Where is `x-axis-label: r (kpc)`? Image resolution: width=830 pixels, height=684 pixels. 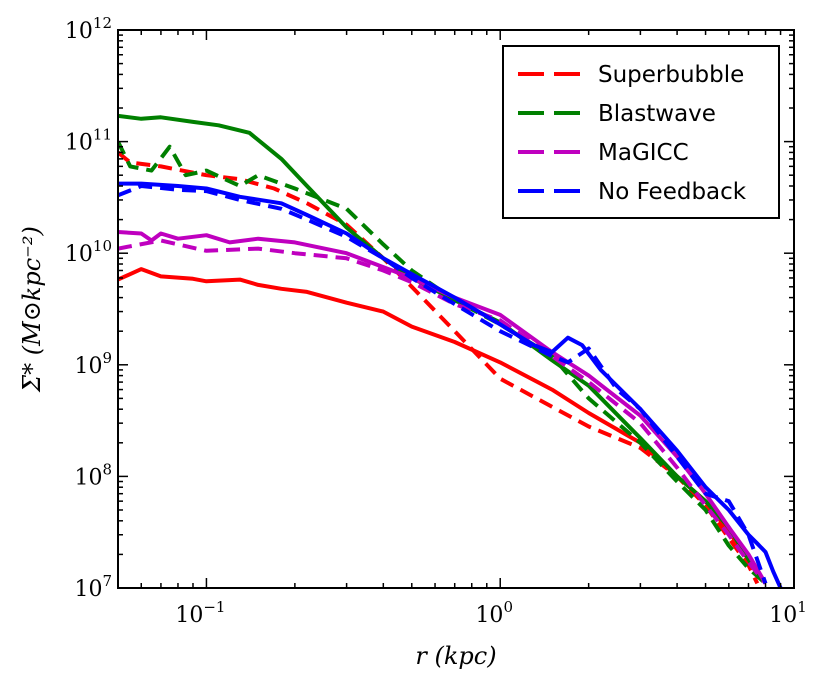 x-axis-label: r (kpc) is located at coordinates (455, 656).